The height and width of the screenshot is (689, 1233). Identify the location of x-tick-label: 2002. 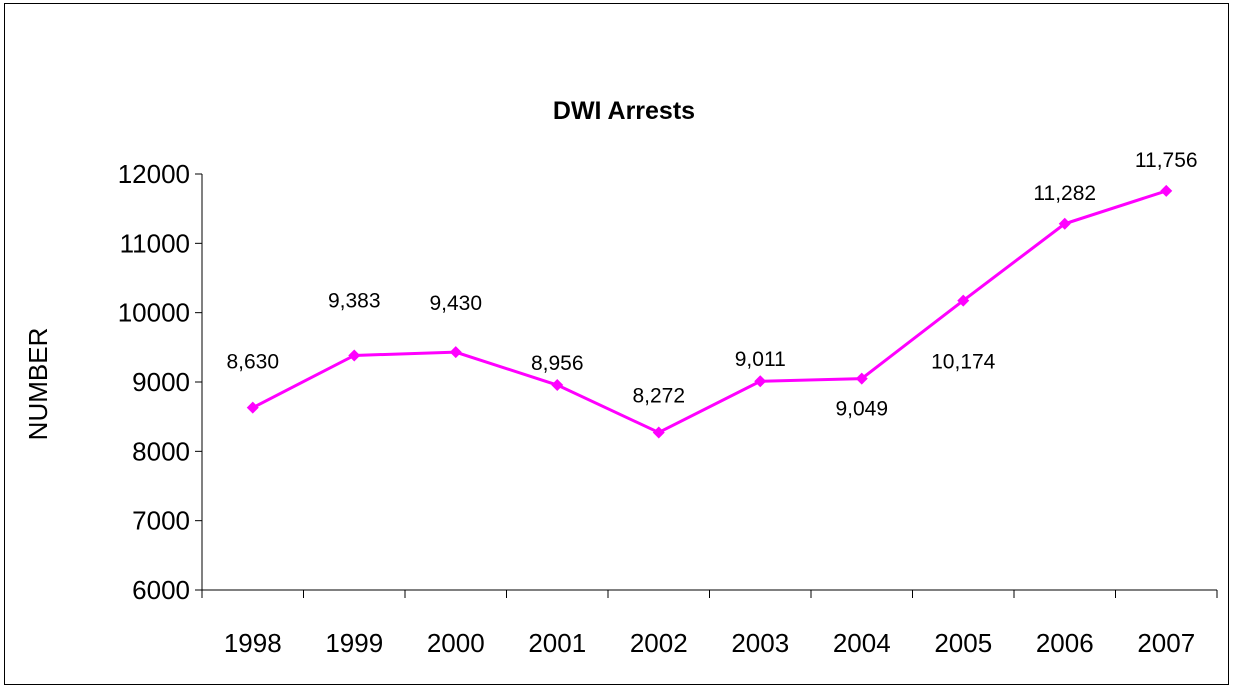
(659, 643).